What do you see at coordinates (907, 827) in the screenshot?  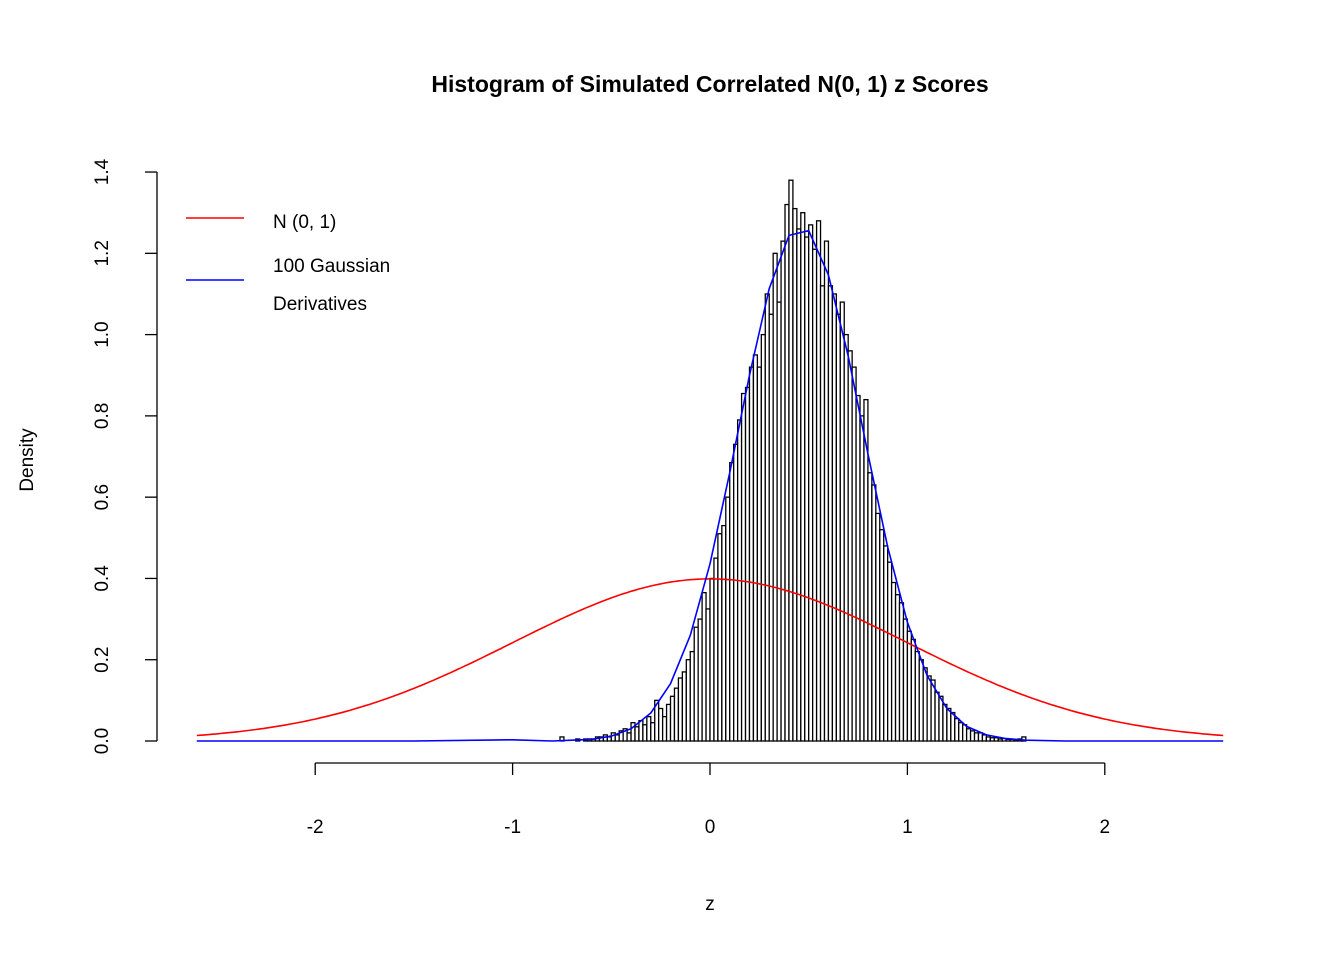 I see `x-tick-label: 1` at bounding box center [907, 827].